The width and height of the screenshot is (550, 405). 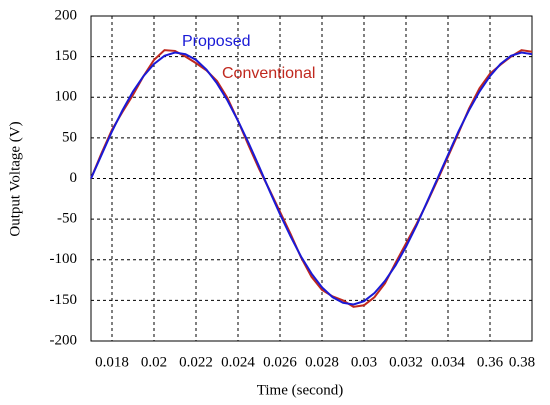 What do you see at coordinates (300, 390) in the screenshot?
I see `x-axis-label: Time (second)` at bounding box center [300, 390].